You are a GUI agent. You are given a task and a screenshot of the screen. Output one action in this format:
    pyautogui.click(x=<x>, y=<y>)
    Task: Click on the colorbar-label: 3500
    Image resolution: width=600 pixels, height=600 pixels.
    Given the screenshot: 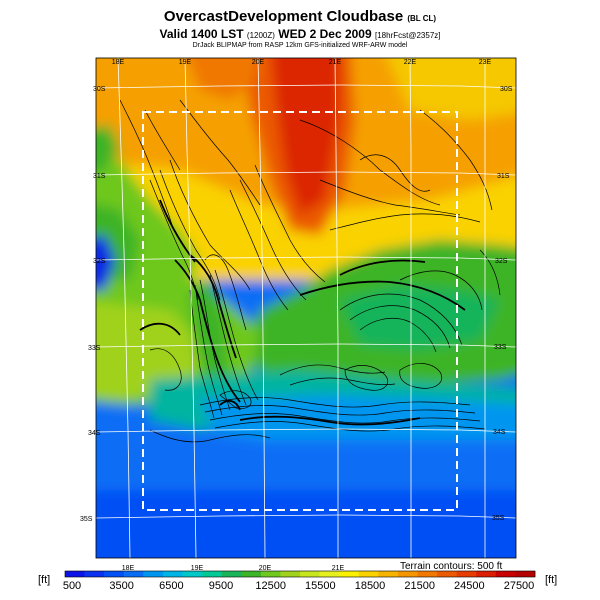 What is the action you would take?
    pyautogui.click(x=121, y=586)
    